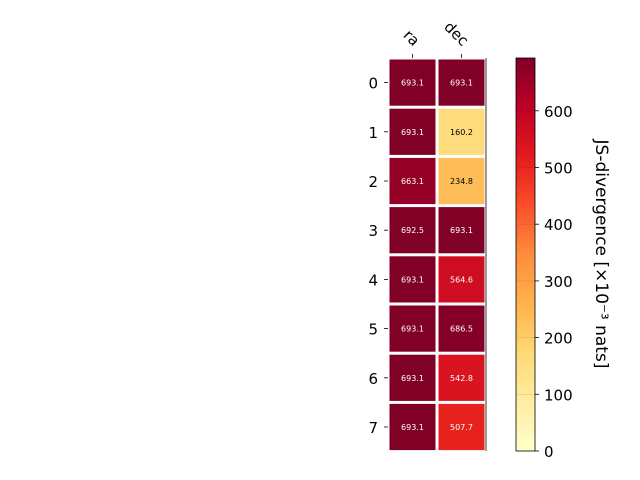 The image size is (640, 480). Describe the element at coordinates (525, 254) in the screenshot. I see `colorbar-gradient` at that location.